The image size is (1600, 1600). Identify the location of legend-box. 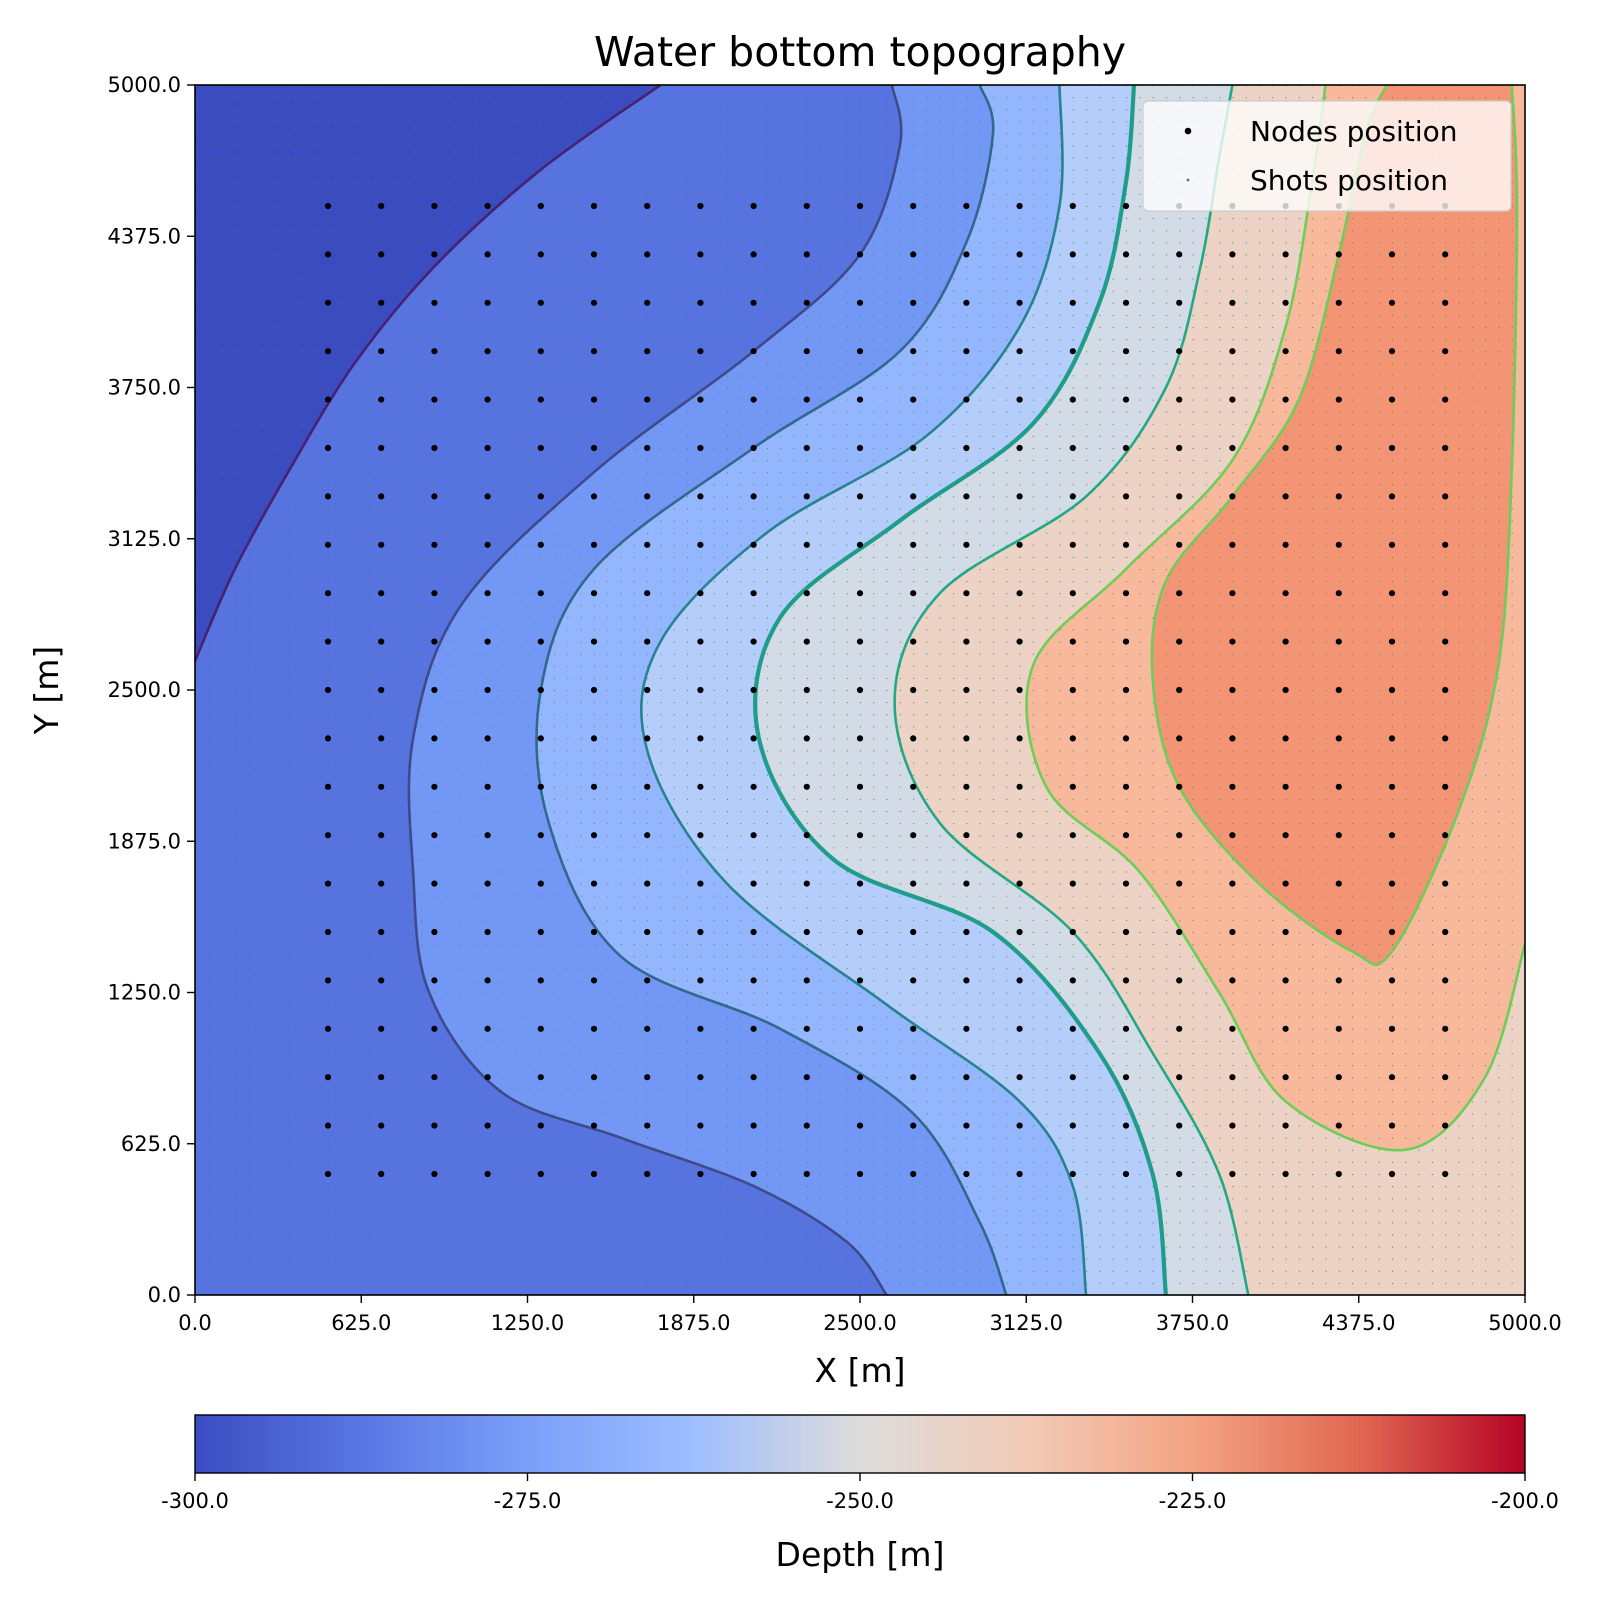
(1327, 156).